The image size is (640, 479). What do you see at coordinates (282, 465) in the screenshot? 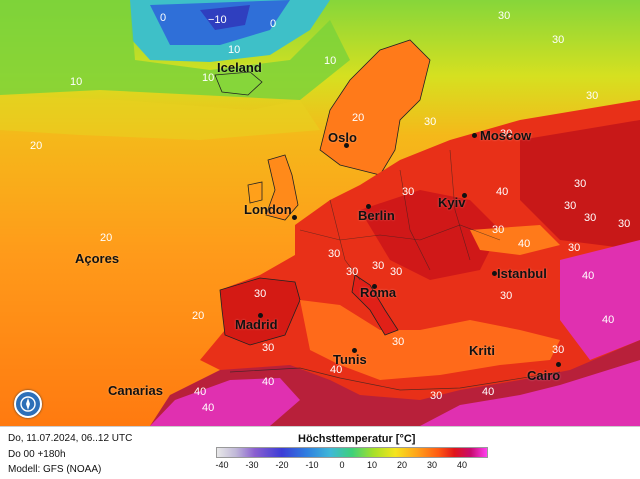
I see `legend-tick: -20` at bounding box center [282, 465].